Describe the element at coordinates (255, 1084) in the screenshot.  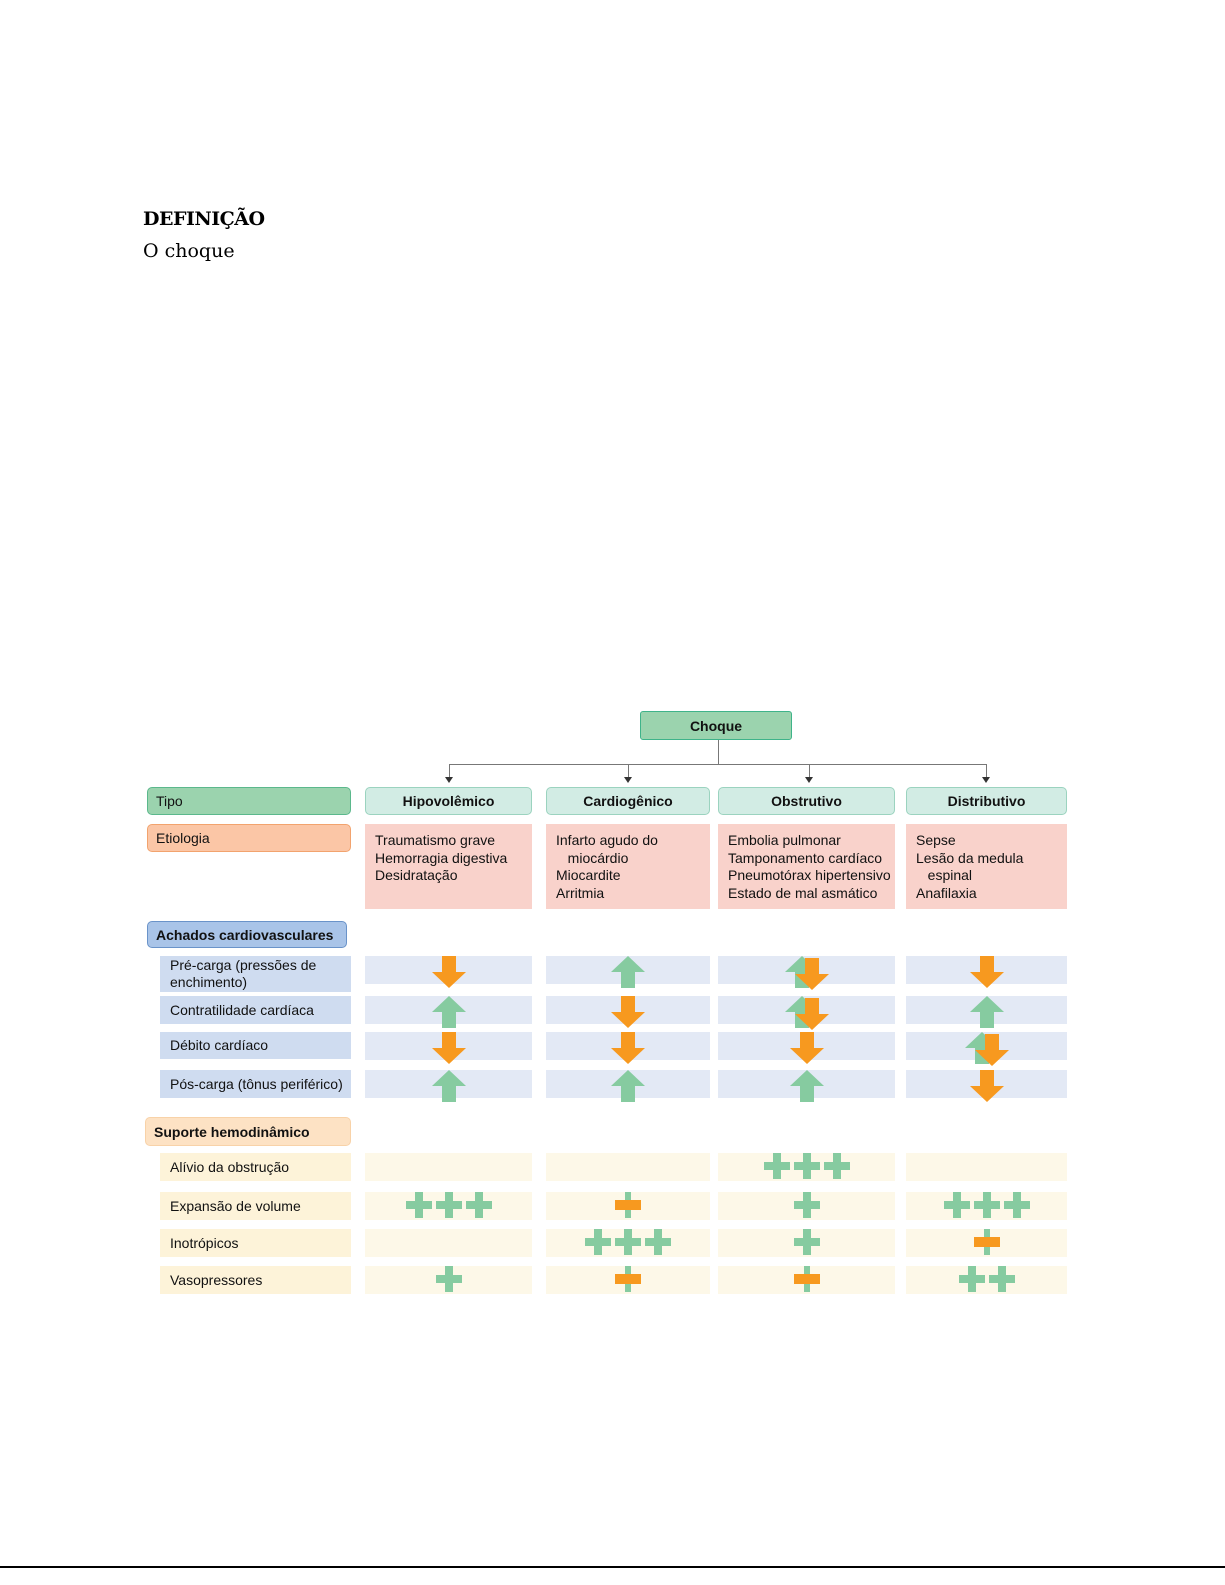
I see `finding-label: Pós-carga (tônus periférico)` at that location.